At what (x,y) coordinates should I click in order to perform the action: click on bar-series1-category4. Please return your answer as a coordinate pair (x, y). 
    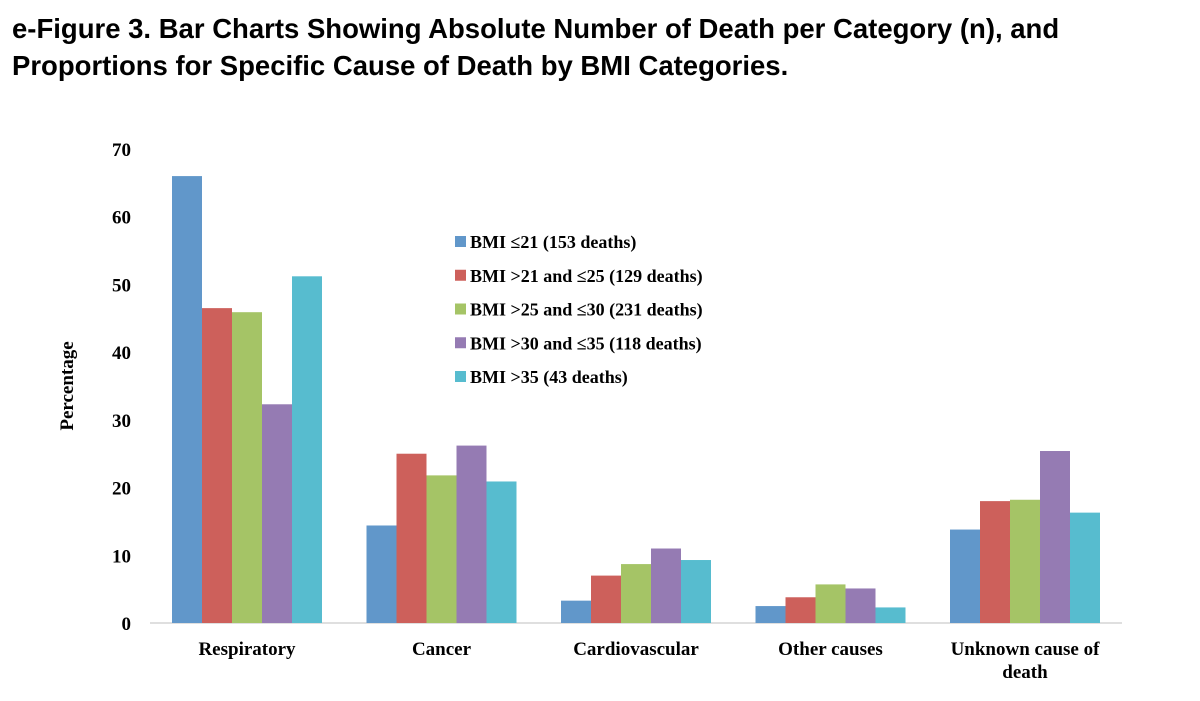
    Looking at the image, I should click on (995, 562).